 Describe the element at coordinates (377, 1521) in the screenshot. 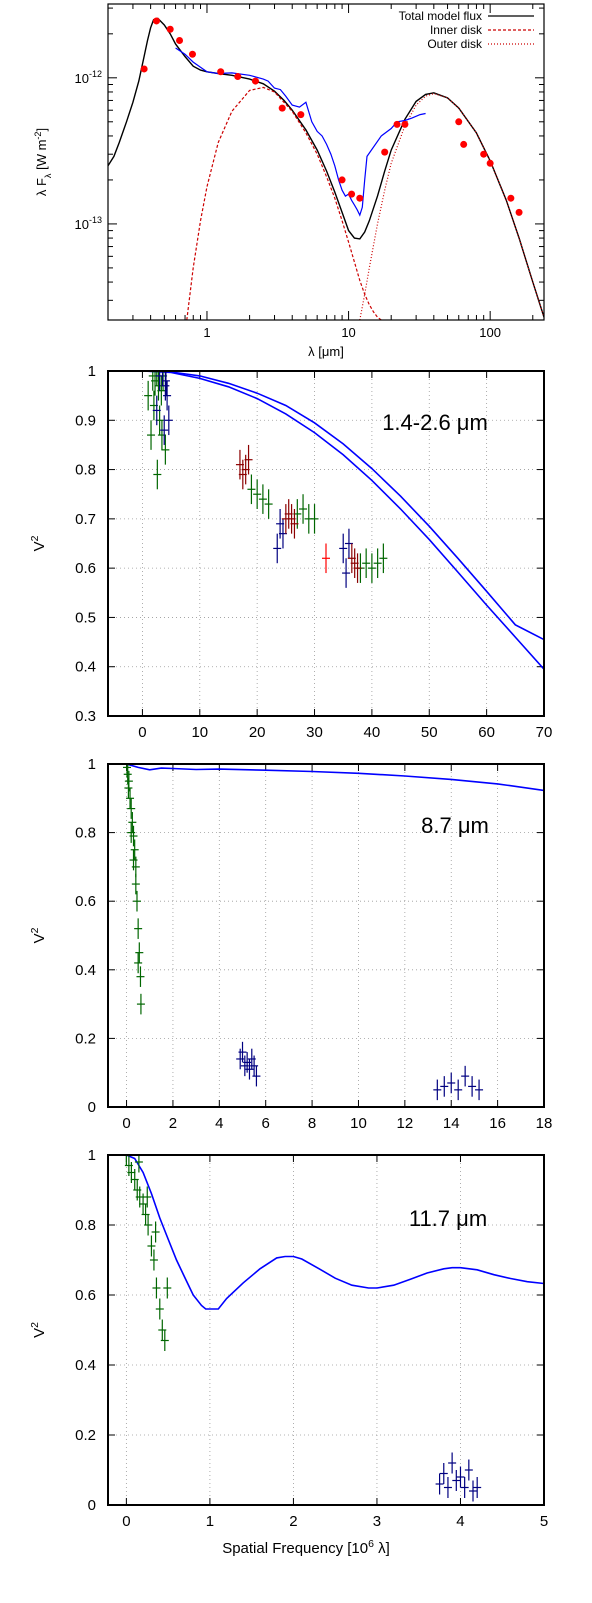

I see `v2-x-tick-label: 3` at that location.